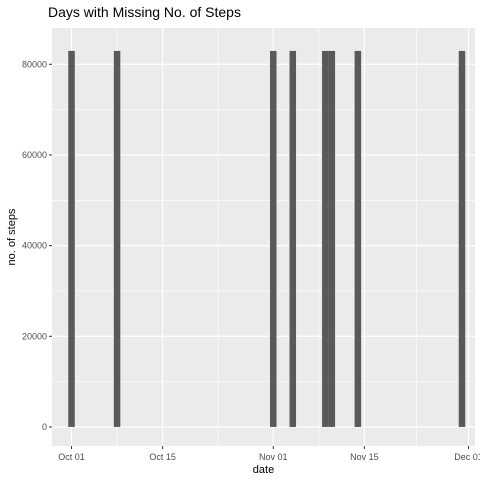 Image resolution: width=480 pixels, height=480 pixels. I want to click on y-axis-title: no. of steps, so click(12, 236).